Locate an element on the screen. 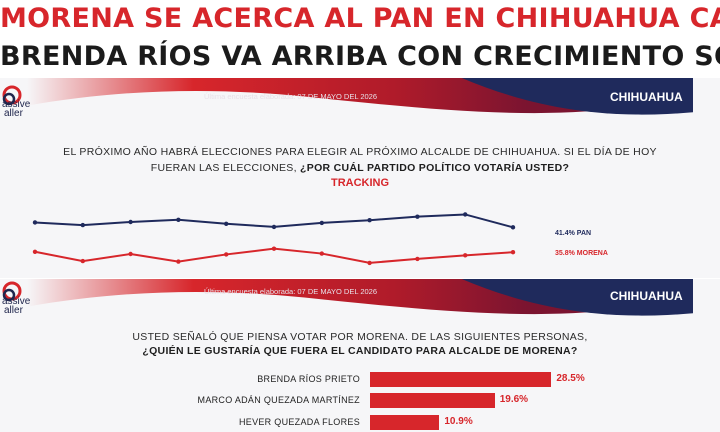  legend-pan: 41.4% PAN is located at coordinates (573, 233).